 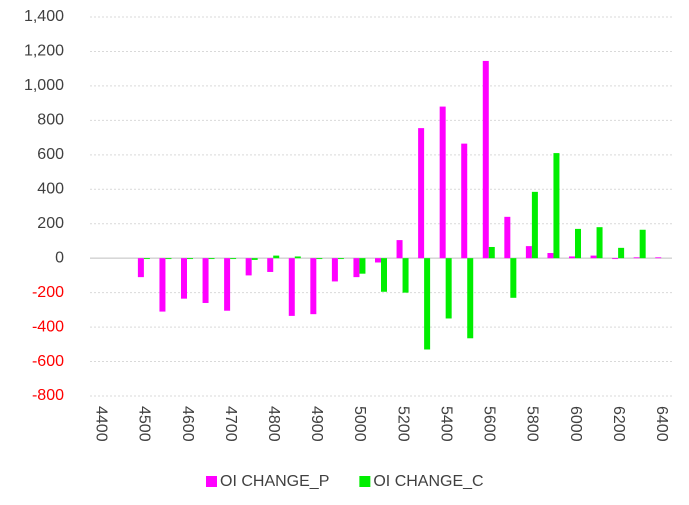 What do you see at coordinates (59, 257) in the screenshot?
I see `y-tick-label: 0` at bounding box center [59, 257].